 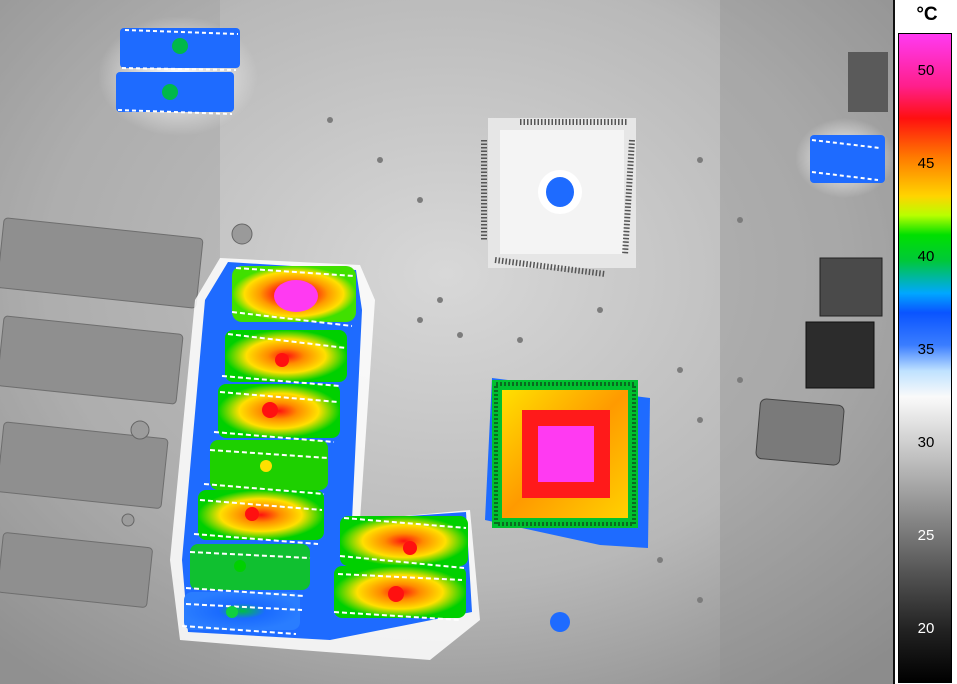 What do you see at coordinates (926, 256) in the screenshot?
I see `scale-tick: 40` at bounding box center [926, 256].